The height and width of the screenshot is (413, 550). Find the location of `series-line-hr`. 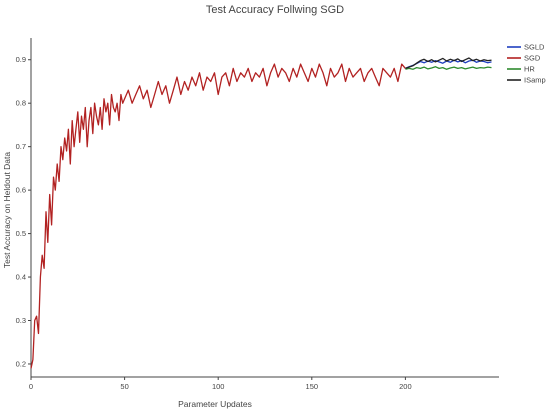

series-line-hr is located at coordinates (448, 68).